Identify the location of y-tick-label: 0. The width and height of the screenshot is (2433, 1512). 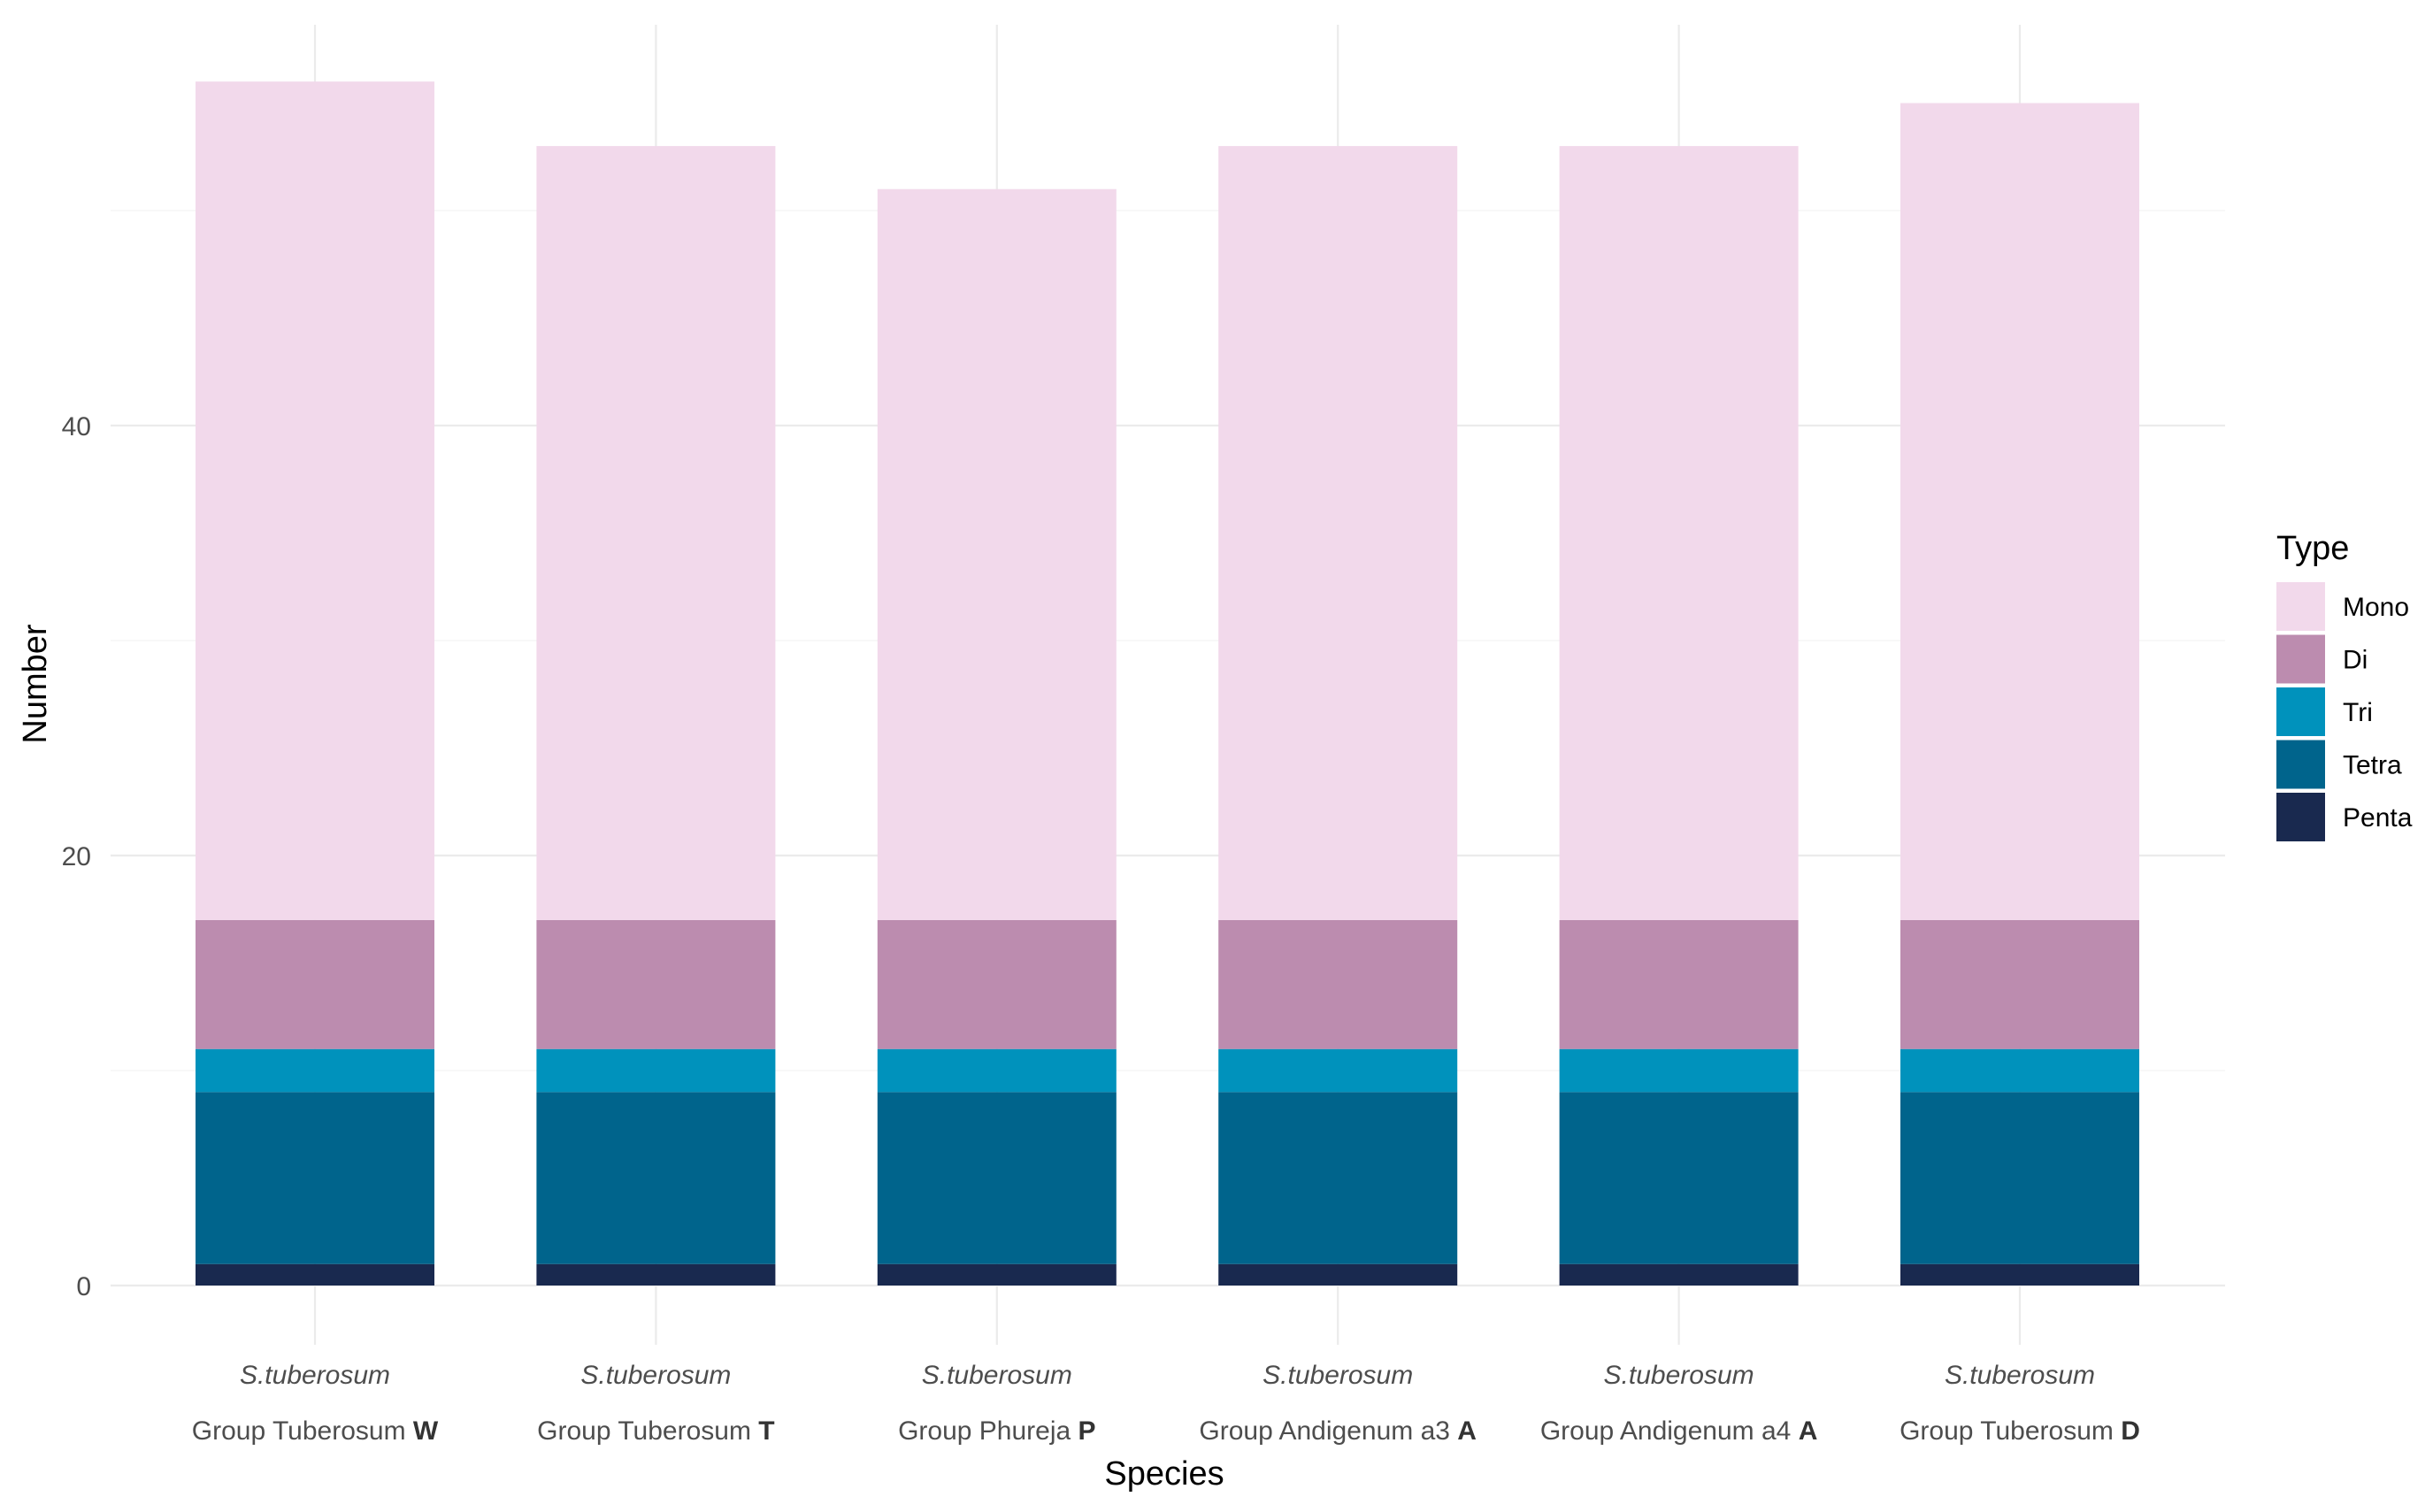
(83, 1286).